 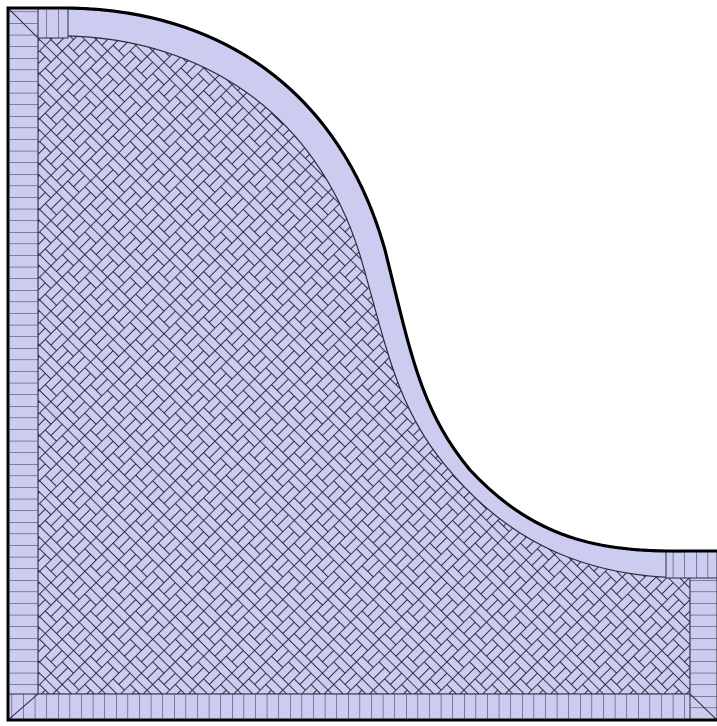 I want to click on band-end-piece, so click(x=691, y=564).